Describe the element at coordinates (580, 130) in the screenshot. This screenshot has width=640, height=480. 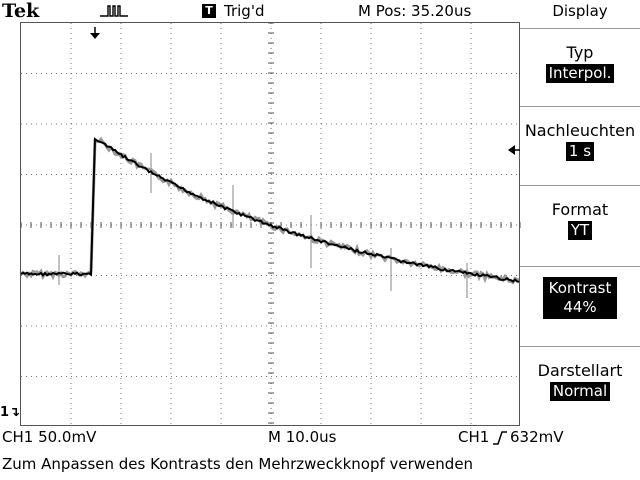
I see `menu-item-label: Nachleuchten` at that location.